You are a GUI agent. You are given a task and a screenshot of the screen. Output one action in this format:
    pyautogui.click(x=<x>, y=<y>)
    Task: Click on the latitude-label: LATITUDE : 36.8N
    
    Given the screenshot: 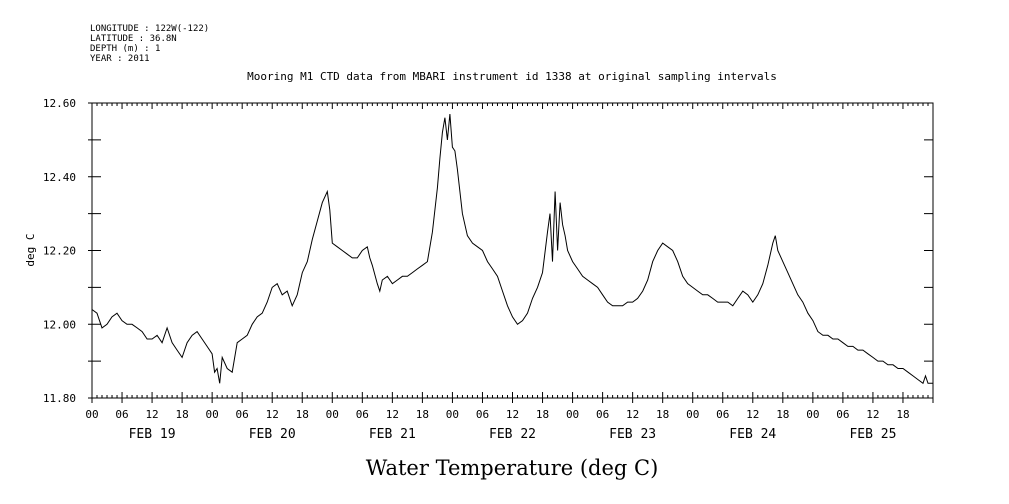 What is the action you would take?
    pyautogui.click(x=133, y=39)
    